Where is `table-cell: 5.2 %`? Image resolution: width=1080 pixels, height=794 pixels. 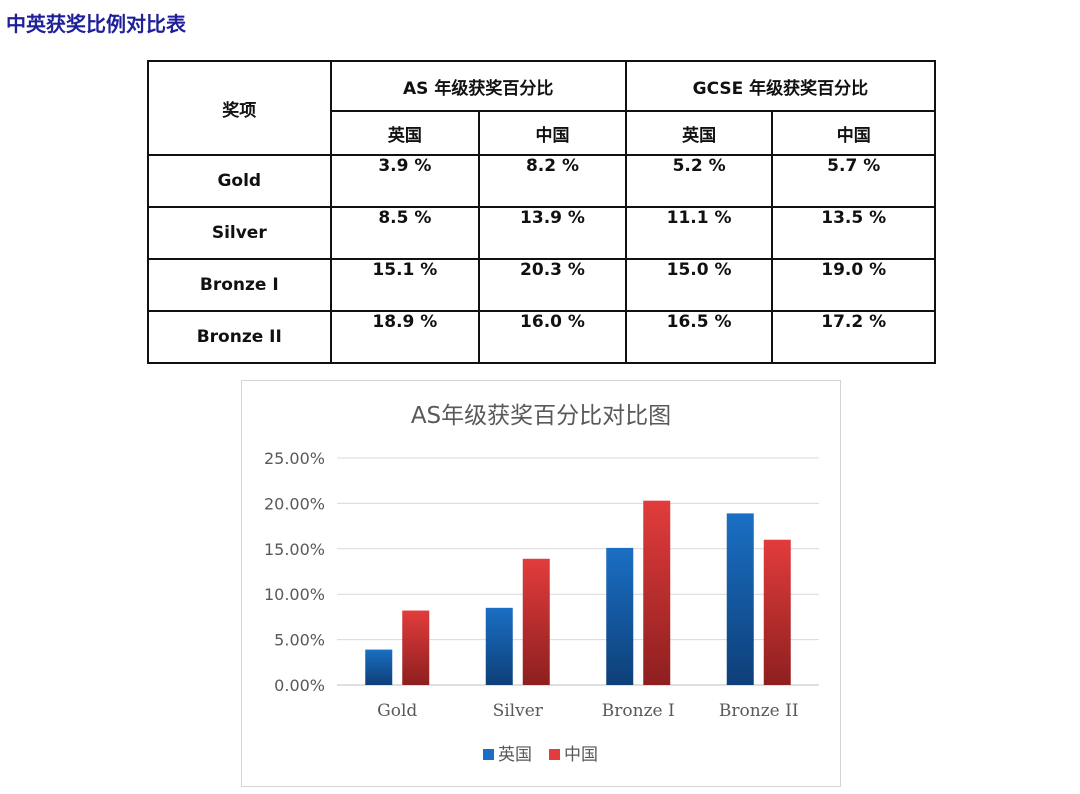
table-cell: 5.2 % is located at coordinates (699, 181).